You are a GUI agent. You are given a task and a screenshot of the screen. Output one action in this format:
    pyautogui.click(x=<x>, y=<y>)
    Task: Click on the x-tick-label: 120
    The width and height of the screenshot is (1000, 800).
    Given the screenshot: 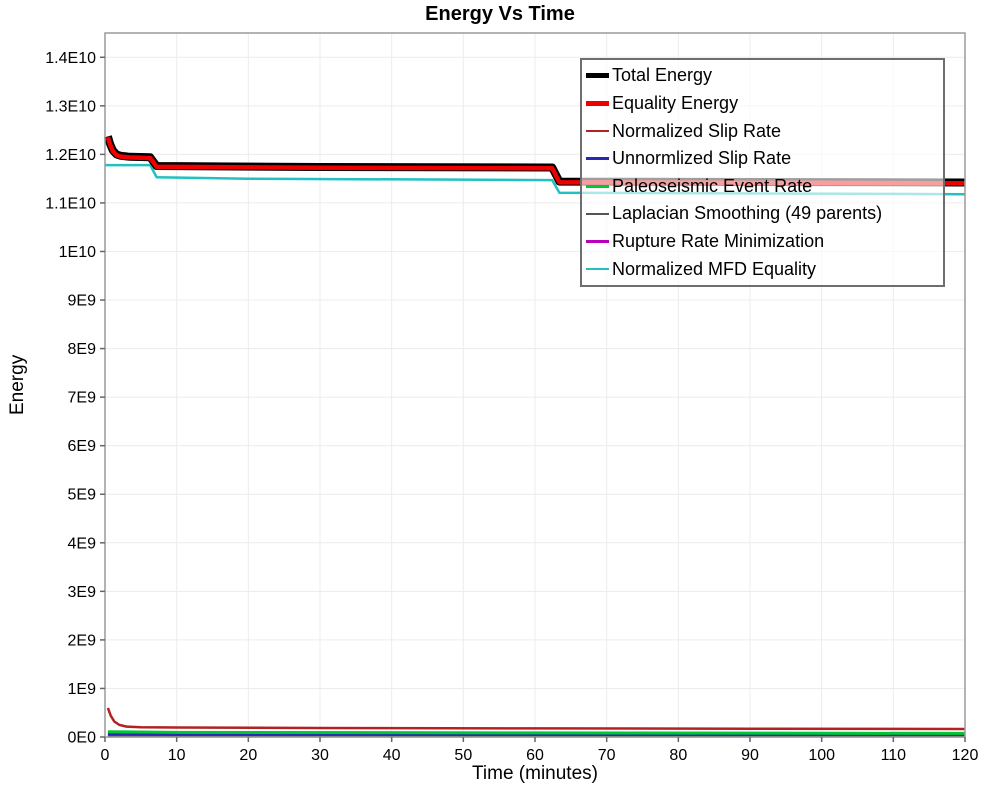 What is the action you would take?
    pyautogui.click(x=965, y=755)
    